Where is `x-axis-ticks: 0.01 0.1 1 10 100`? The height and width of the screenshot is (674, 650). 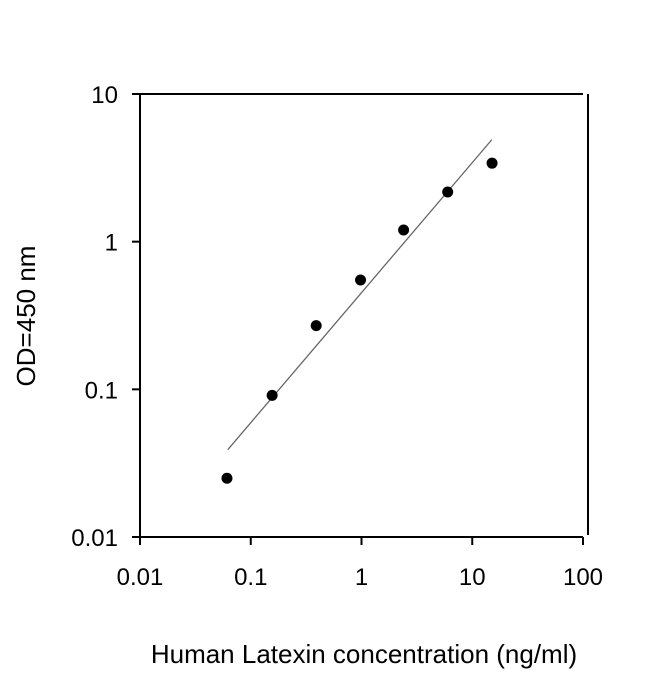 x-axis-ticks: 0.01 0.1 1 10 100 is located at coordinates (360, 564).